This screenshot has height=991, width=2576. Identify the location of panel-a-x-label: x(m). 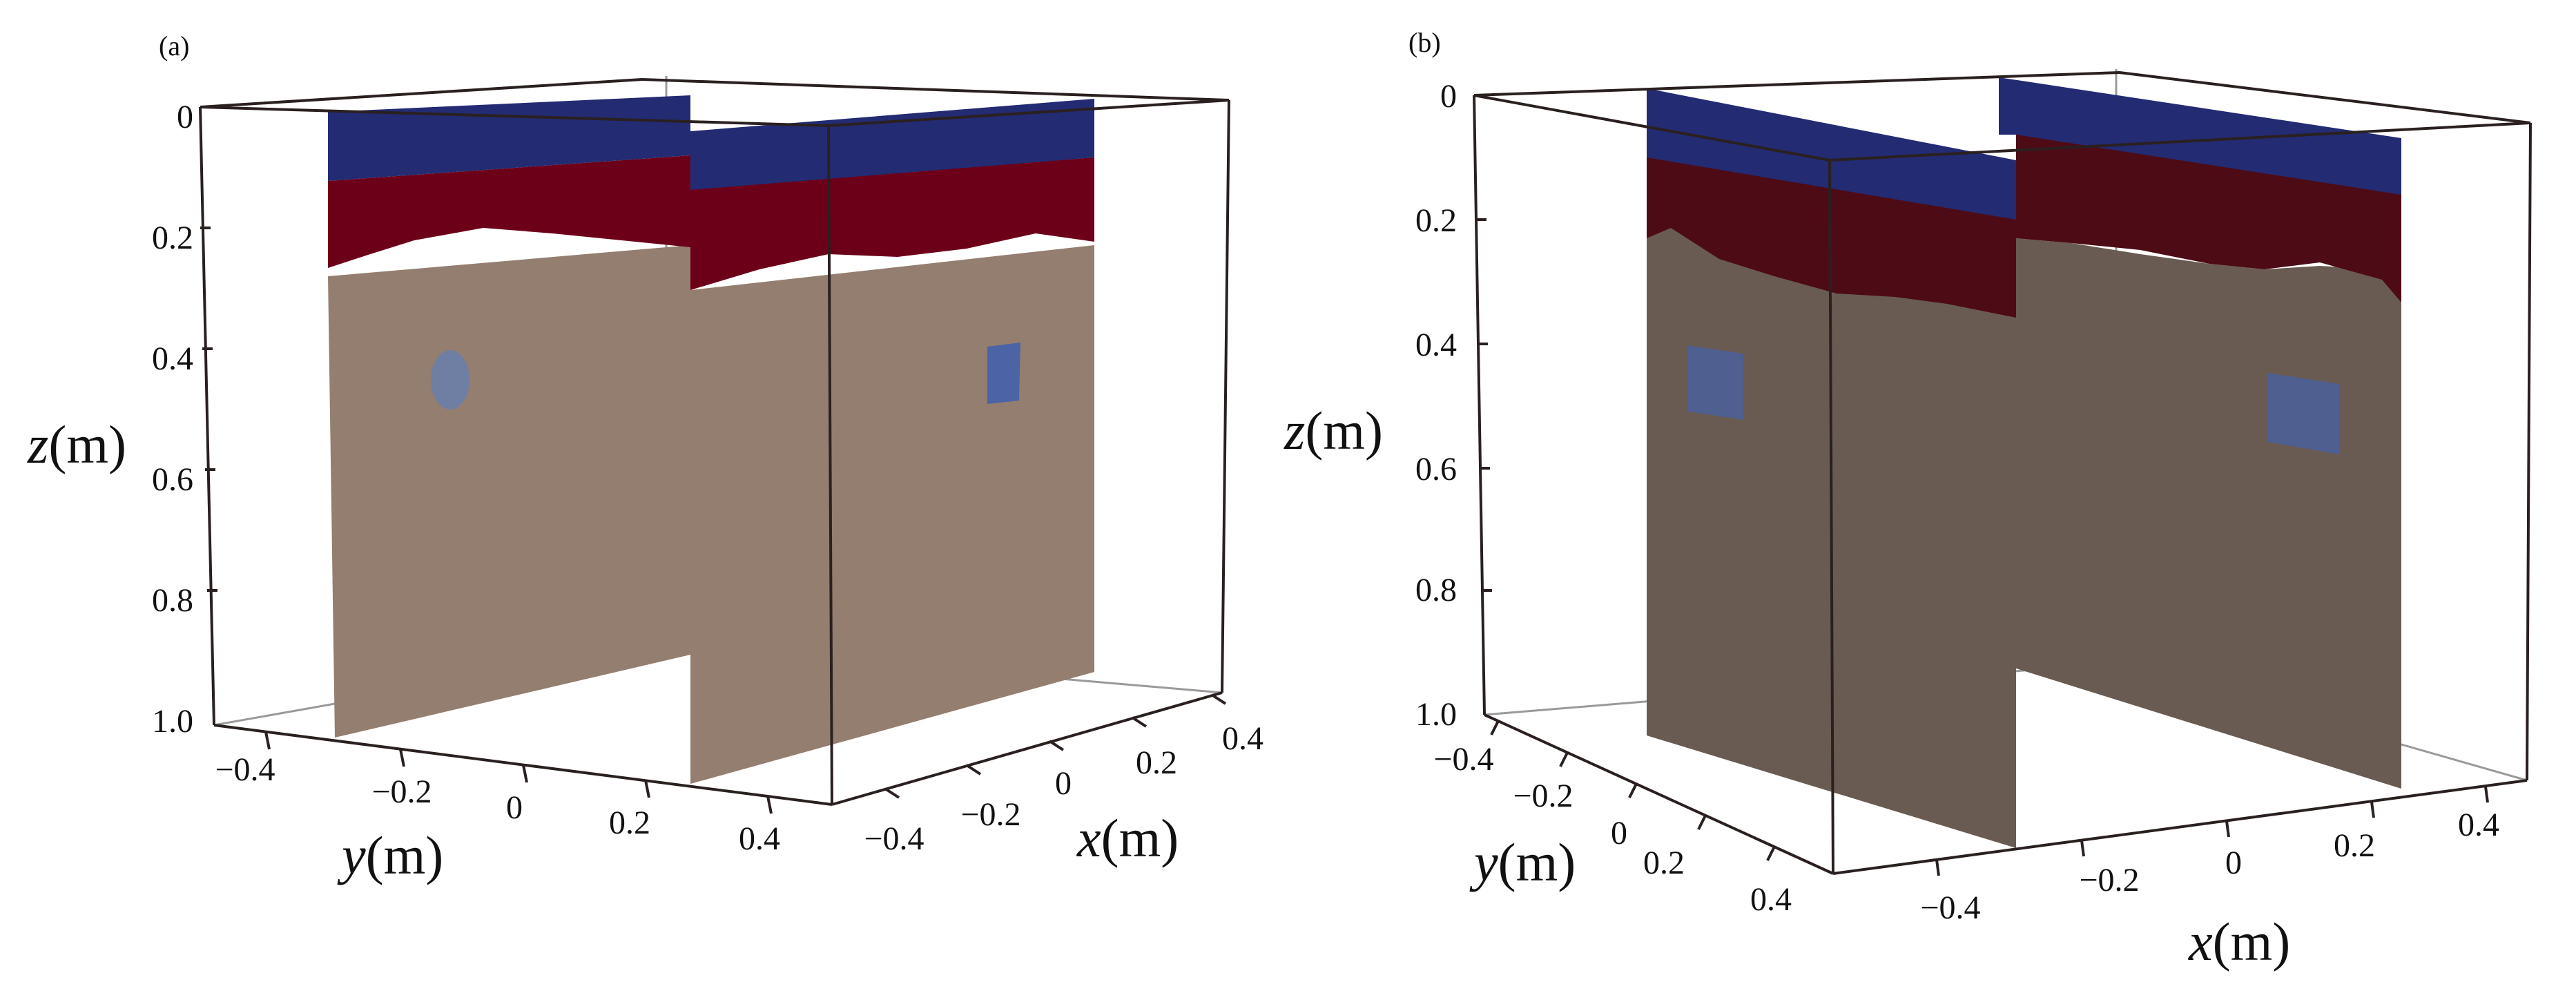
(1127, 838).